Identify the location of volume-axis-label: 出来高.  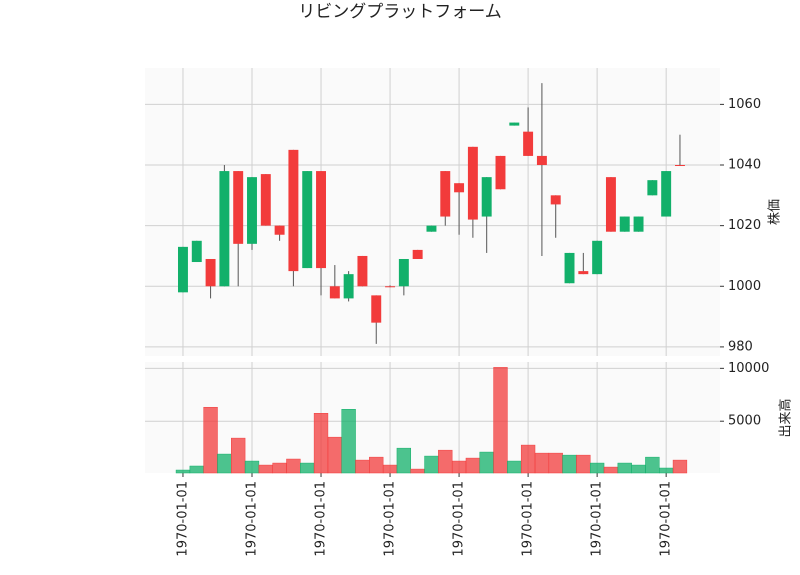
(786, 417).